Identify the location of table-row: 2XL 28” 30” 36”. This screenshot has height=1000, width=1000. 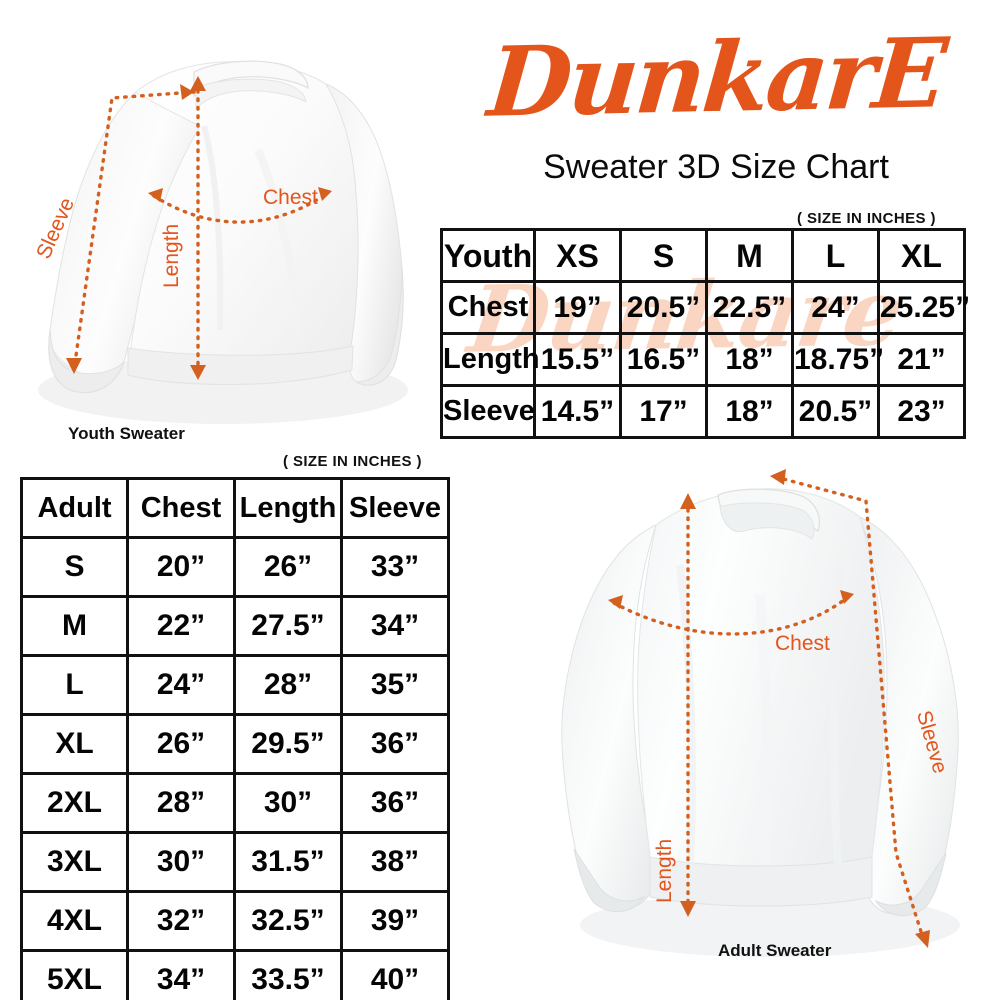
(235, 803).